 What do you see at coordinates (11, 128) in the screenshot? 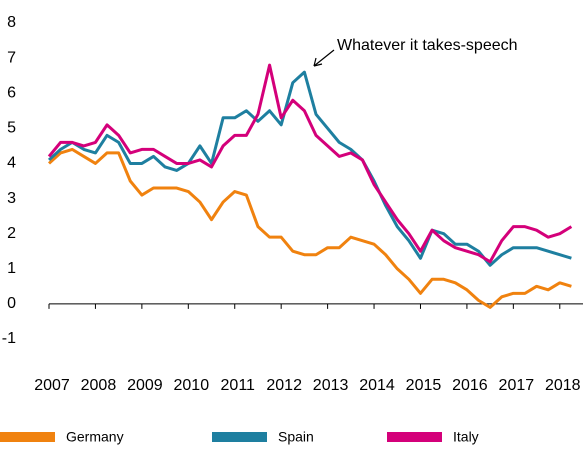
I see `y-tick-label: 5` at bounding box center [11, 128].